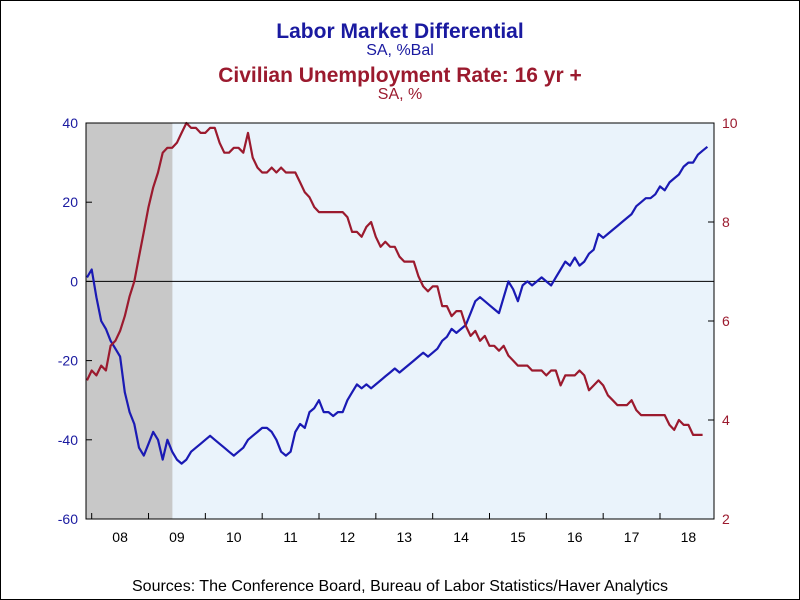 This screenshot has width=800, height=600. What do you see at coordinates (726, 420) in the screenshot?
I see `right-axis-tick-label: 4` at bounding box center [726, 420].